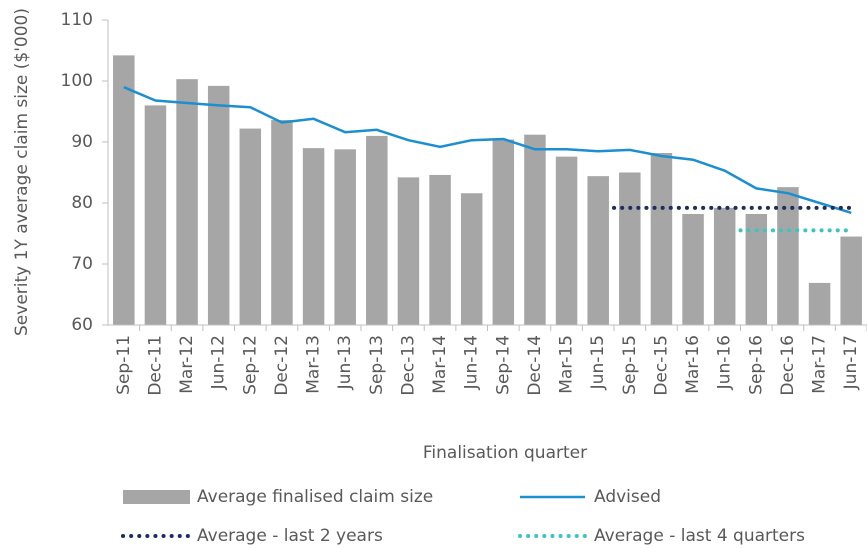 This screenshot has height=549, width=867. What do you see at coordinates (77, 81) in the screenshot?
I see `y-tick-label: 100` at bounding box center [77, 81].